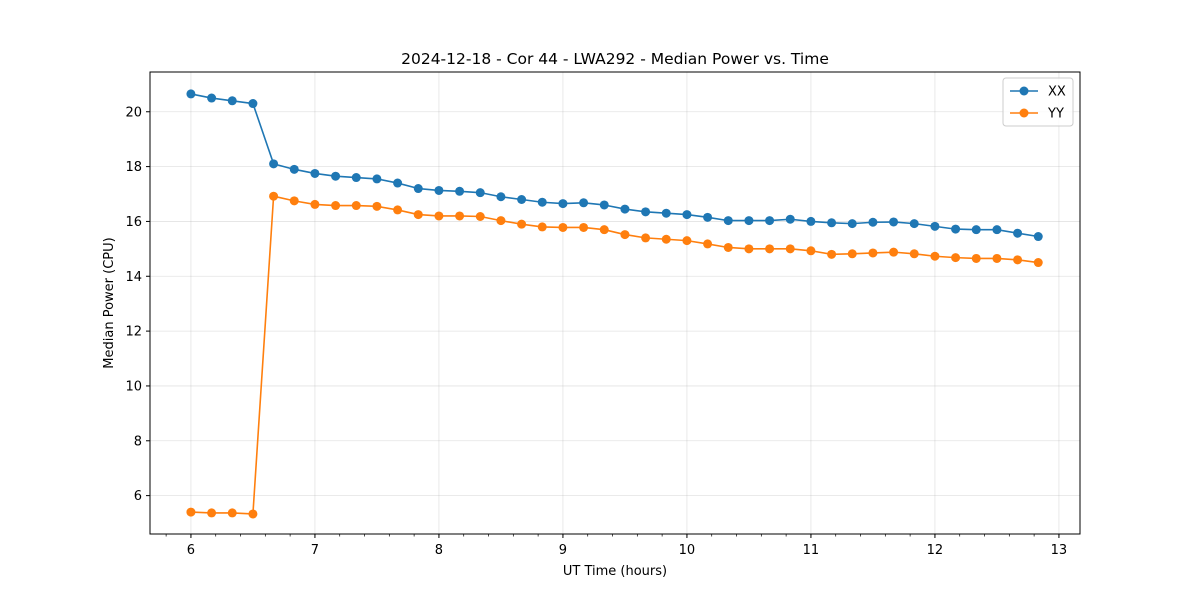  I want to click on x-tick-label: 7, so click(315, 550).